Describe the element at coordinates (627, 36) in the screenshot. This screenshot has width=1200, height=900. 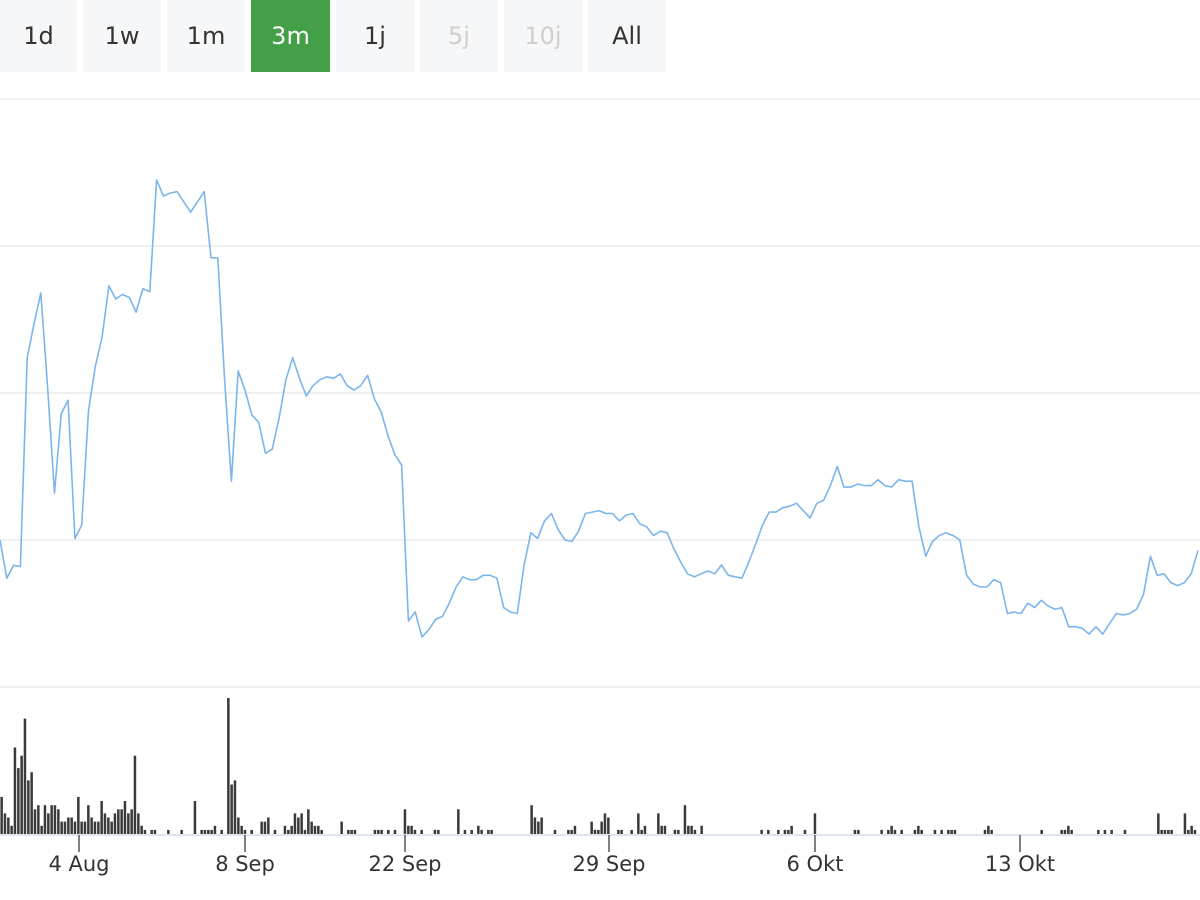
I see `range-all-button: All` at that location.